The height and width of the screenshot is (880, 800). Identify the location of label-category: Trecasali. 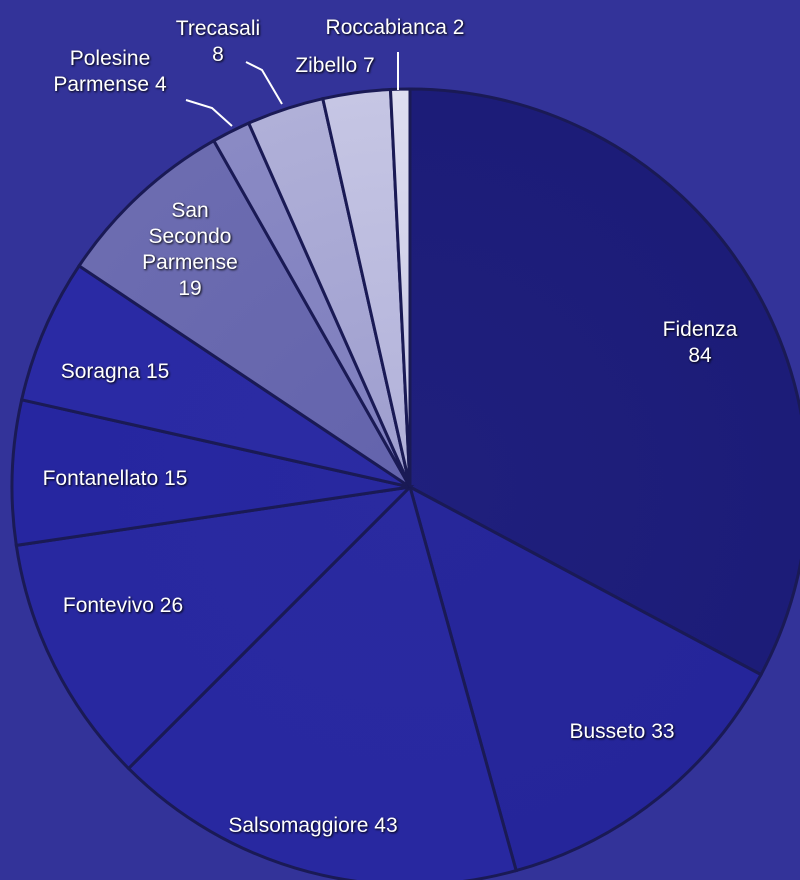
(218, 28).